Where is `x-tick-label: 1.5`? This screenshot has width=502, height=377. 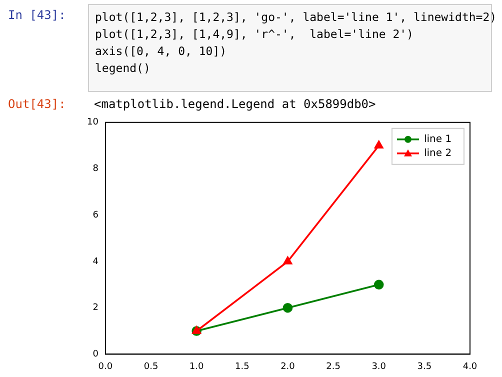
x-tick-label: 1.5 is located at coordinates (242, 367).